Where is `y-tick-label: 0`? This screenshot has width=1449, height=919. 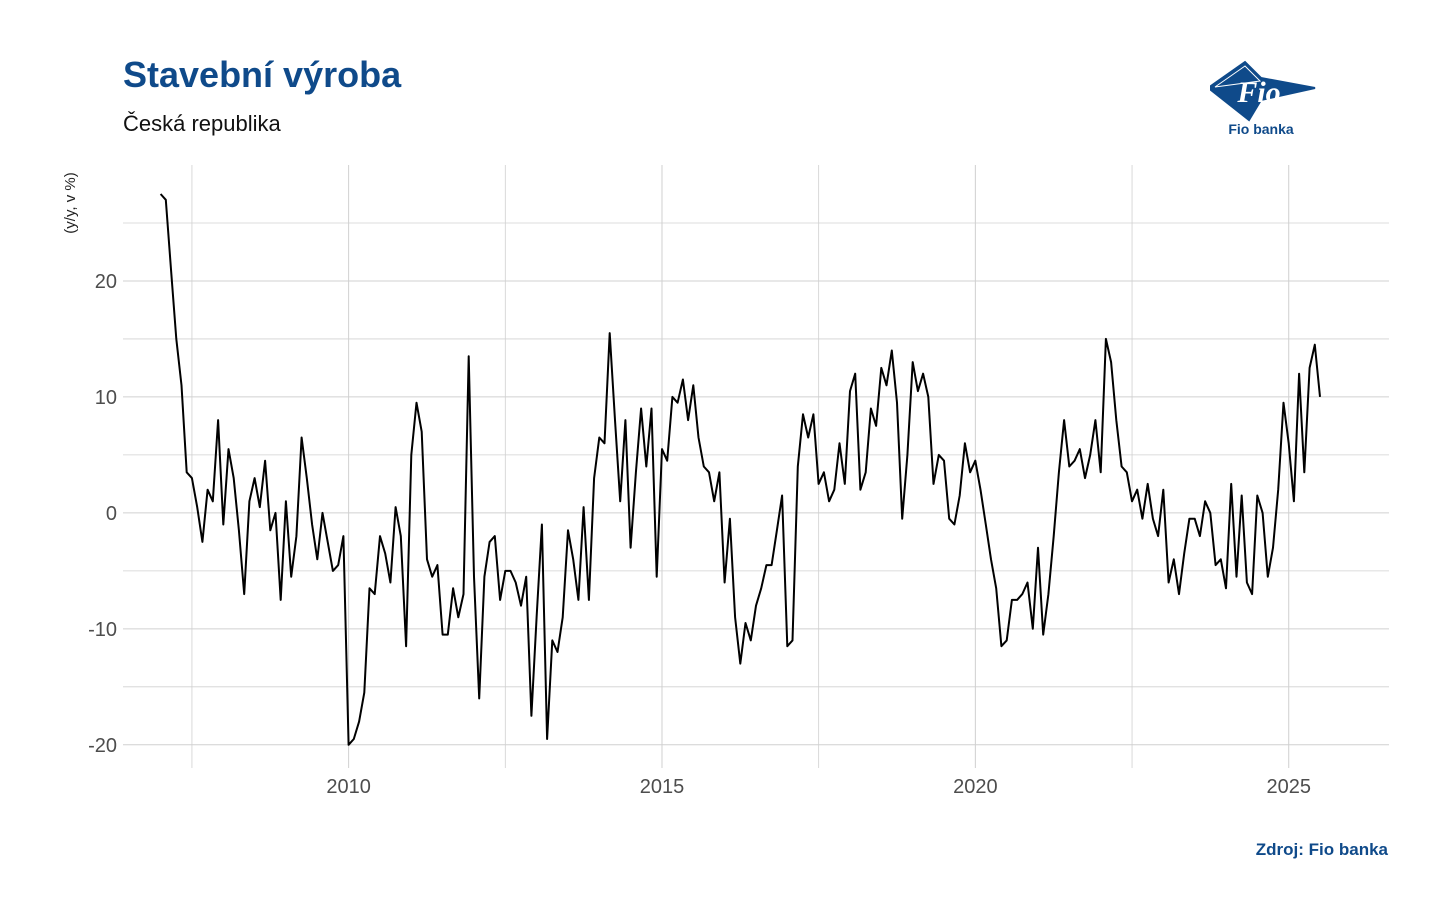 y-tick-label: 0 is located at coordinates (111, 514).